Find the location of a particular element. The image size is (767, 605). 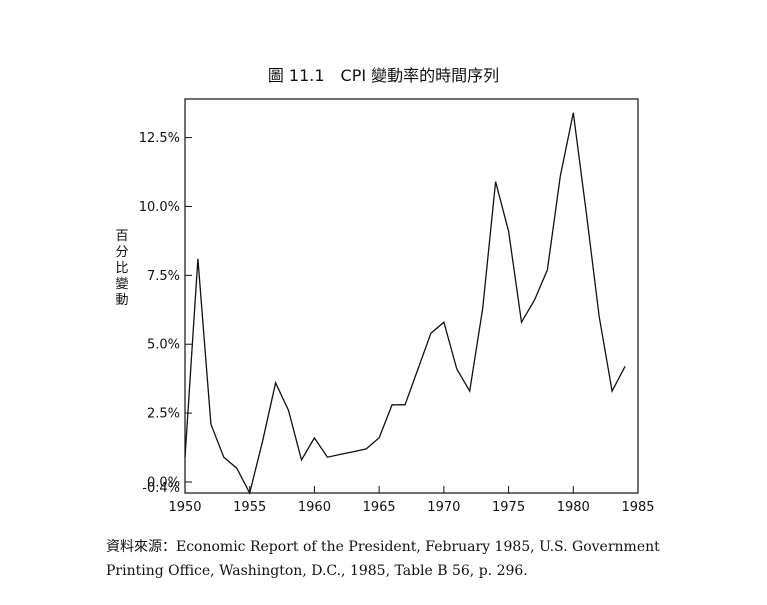

y-axis-label-char: 動 is located at coordinates (122, 300).